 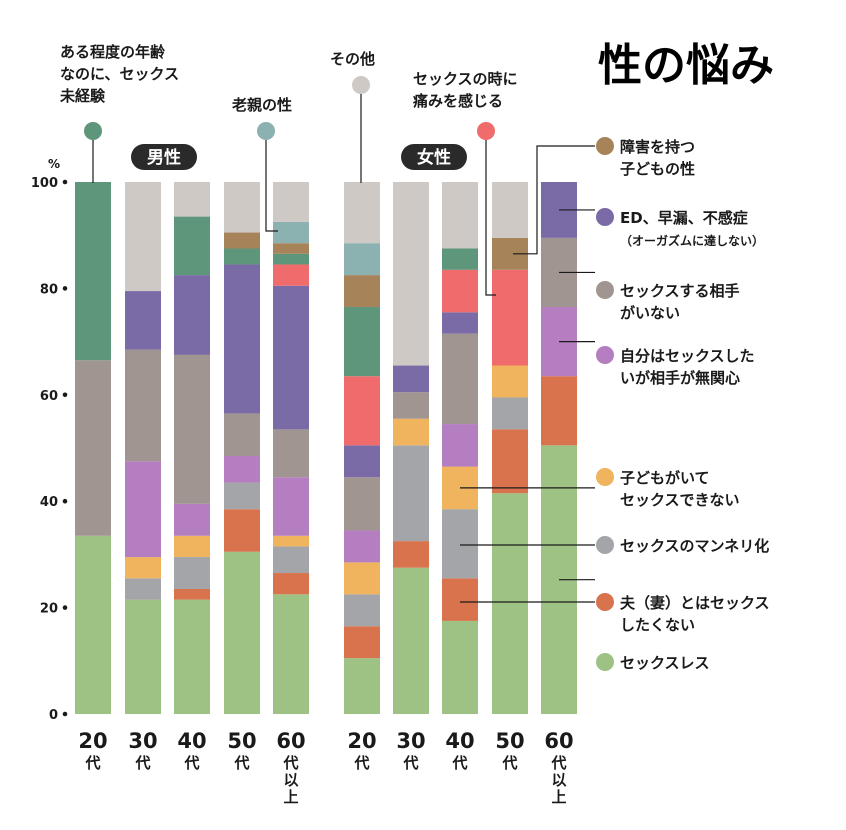 What do you see at coordinates (657, 147) in the screenshot?
I see `legend-label: 障害を持つ` at bounding box center [657, 147].